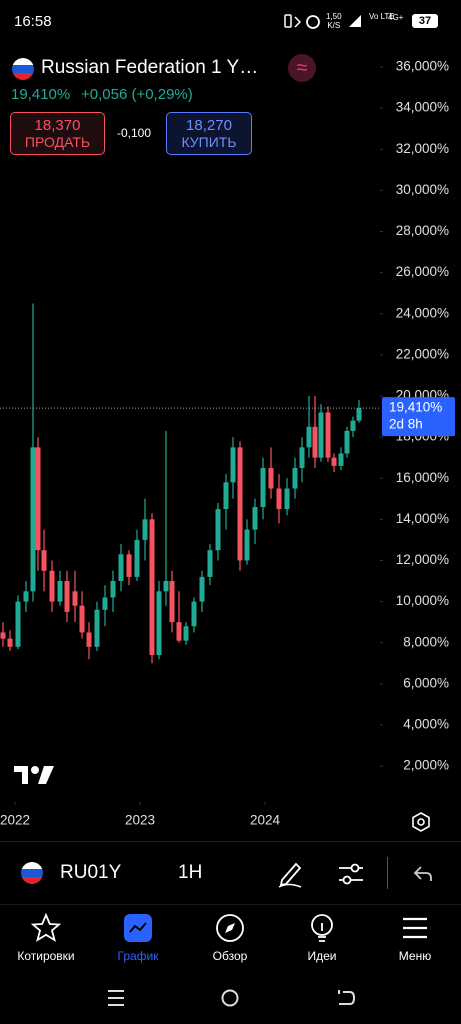 This screenshot has height=1024, width=461. I want to click on volte: Vo LTE, so click(382, 16).